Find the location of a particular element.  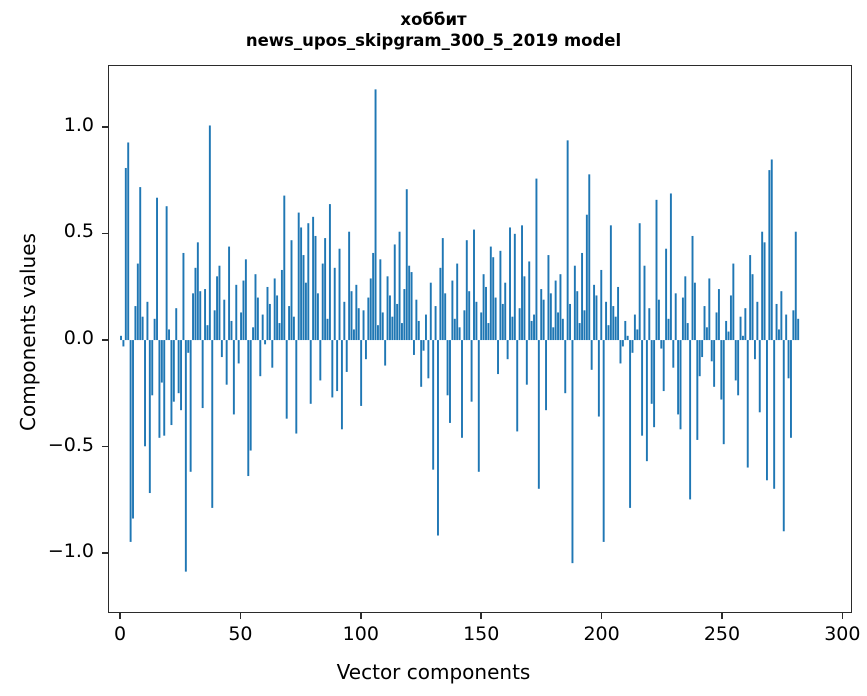

chart-title-line-2: news_upos_skipgram_300_5_2019 model is located at coordinates (433, 40).